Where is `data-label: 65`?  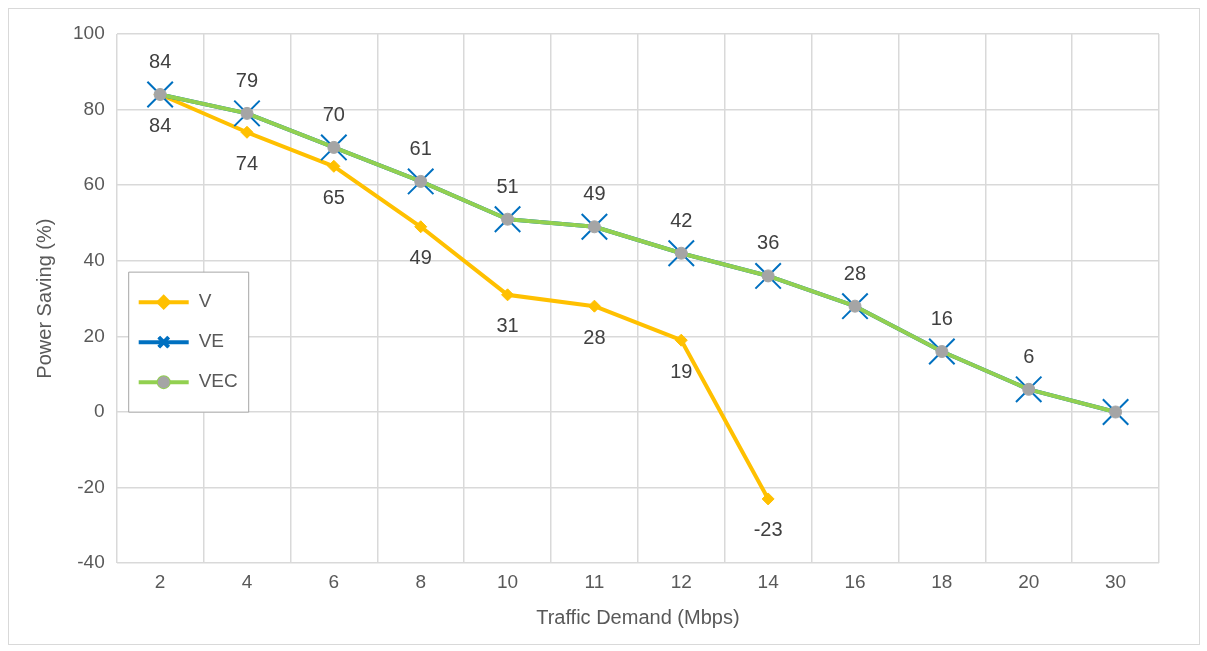
data-label: 65 is located at coordinates (333, 196).